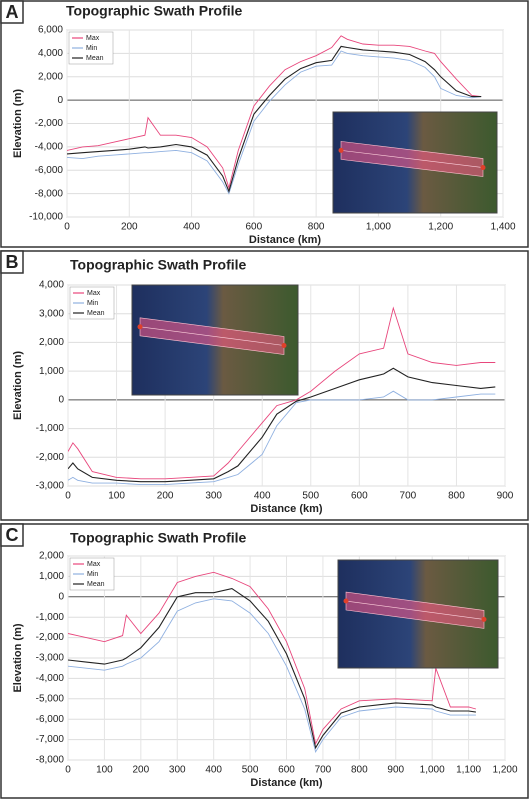  What do you see at coordinates (46, 217) in the screenshot?
I see `y-tick-label: -10,000` at bounding box center [46, 217].